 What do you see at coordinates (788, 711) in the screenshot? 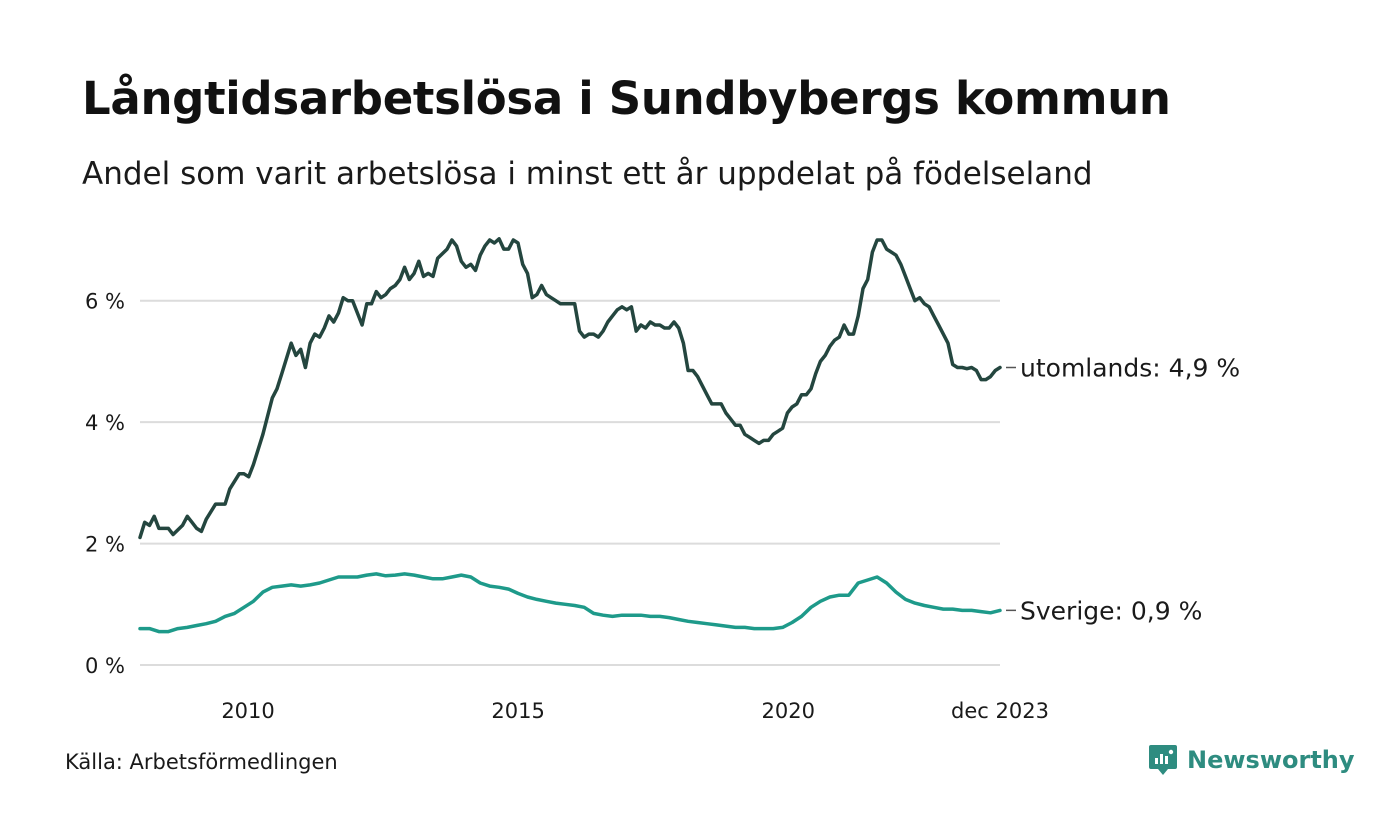
I see `x-tick-label: 2020` at bounding box center [788, 711].